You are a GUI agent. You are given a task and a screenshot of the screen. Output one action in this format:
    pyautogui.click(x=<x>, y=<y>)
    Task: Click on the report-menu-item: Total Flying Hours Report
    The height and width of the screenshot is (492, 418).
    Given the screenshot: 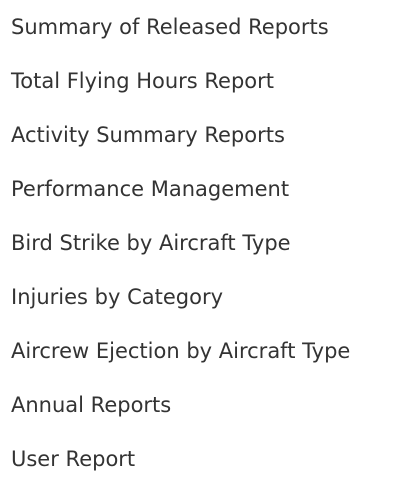 What is the action you would take?
    pyautogui.click(x=213, y=81)
    